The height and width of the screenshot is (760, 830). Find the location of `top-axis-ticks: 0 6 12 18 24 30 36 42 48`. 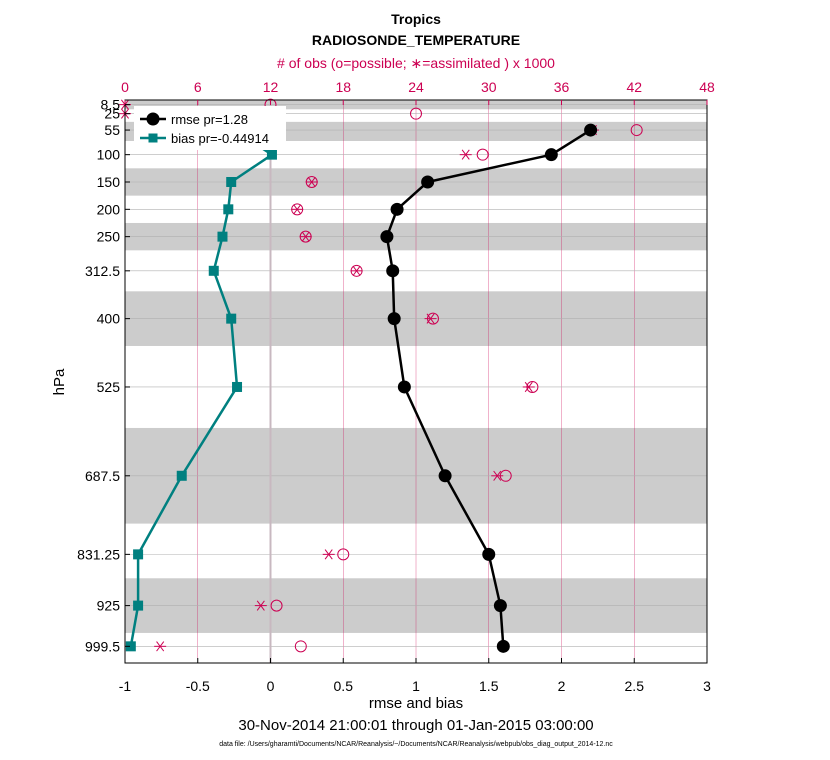

top-axis-ticks: 0 6 12 18 24 30 36 42 48 is located at coordinates (418, 92).